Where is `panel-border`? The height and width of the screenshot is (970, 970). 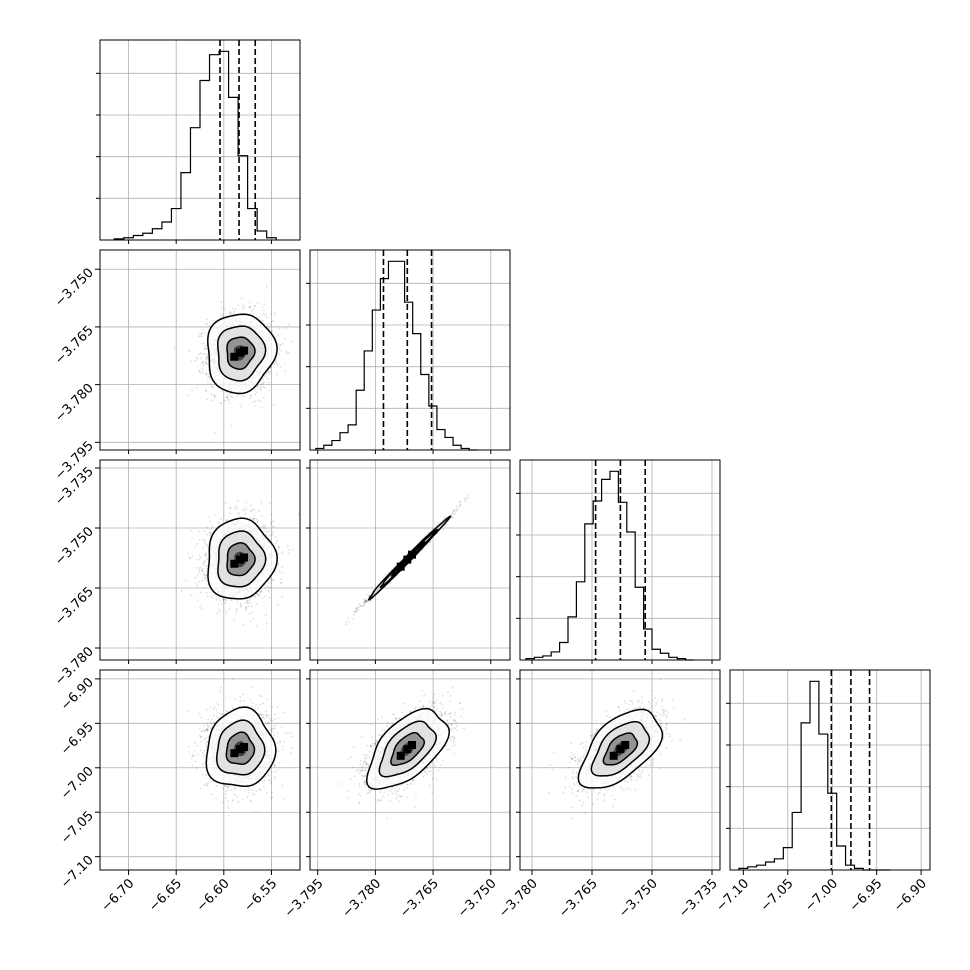
panel-border is located at coordinates (200, 560).